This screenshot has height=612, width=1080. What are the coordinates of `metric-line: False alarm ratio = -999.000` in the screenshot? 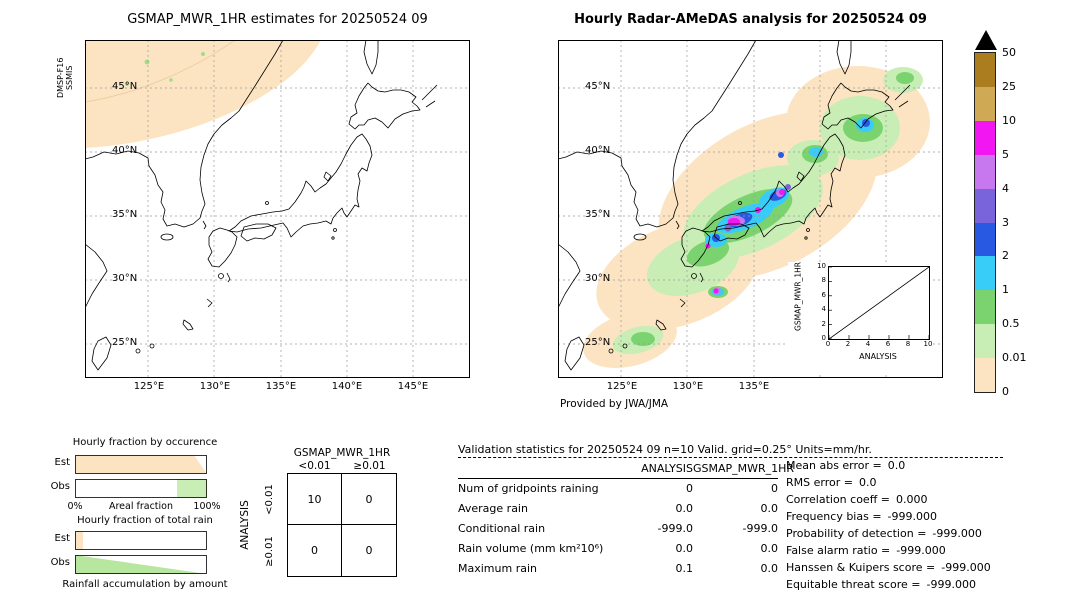 It's located at (866, 550).